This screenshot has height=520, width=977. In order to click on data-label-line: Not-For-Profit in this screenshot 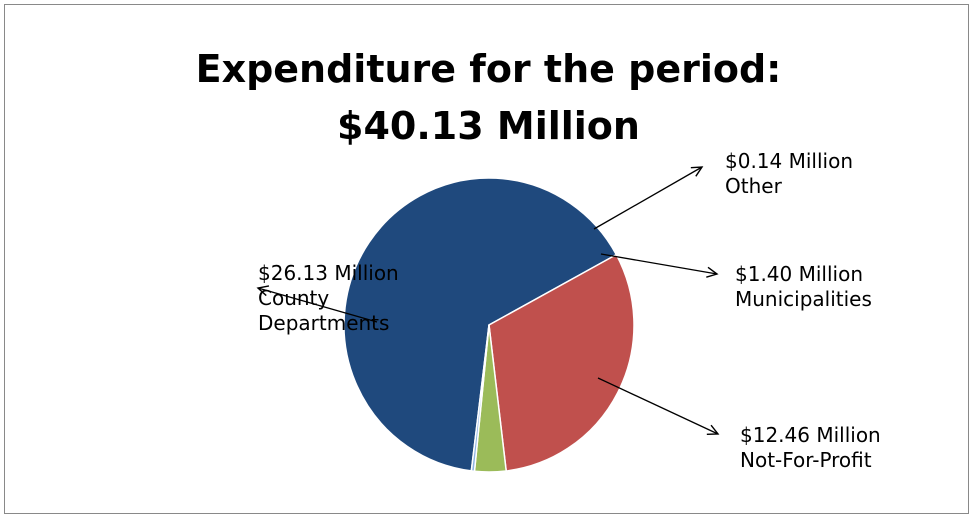, I will do `click(806, 460)`.